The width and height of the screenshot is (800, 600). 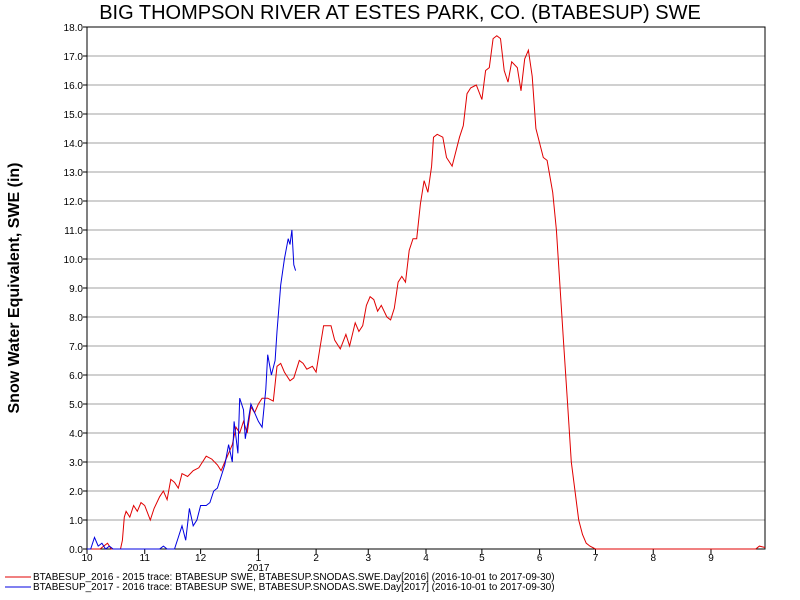 What do you see at coordinates (74, 86) in the screenshot?
I see `y-tick-label-16.0: 16.0` at bounding box center [74, 86].